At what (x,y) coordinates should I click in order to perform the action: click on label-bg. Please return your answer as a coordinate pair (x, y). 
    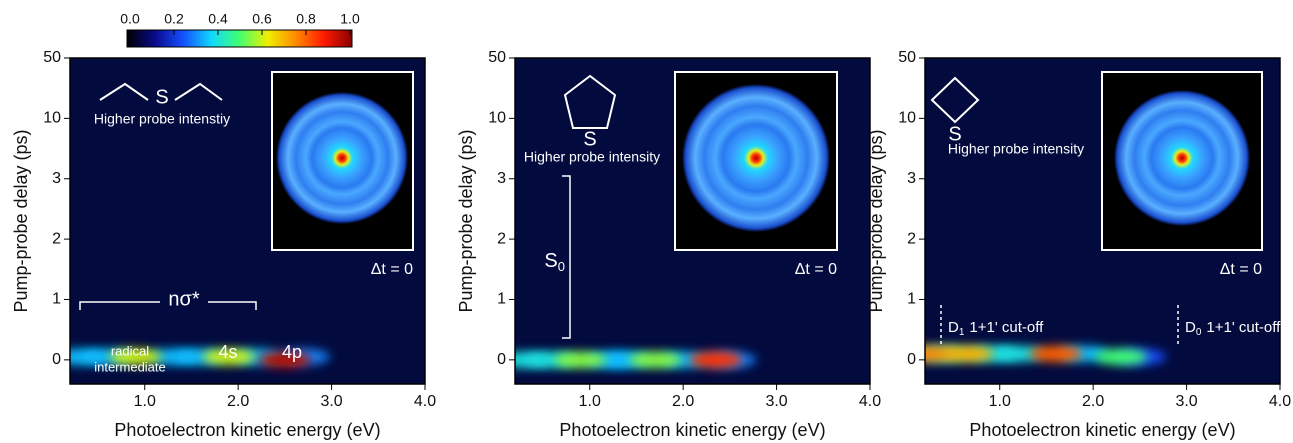
    Looking at the image, I should click on (184, 301).